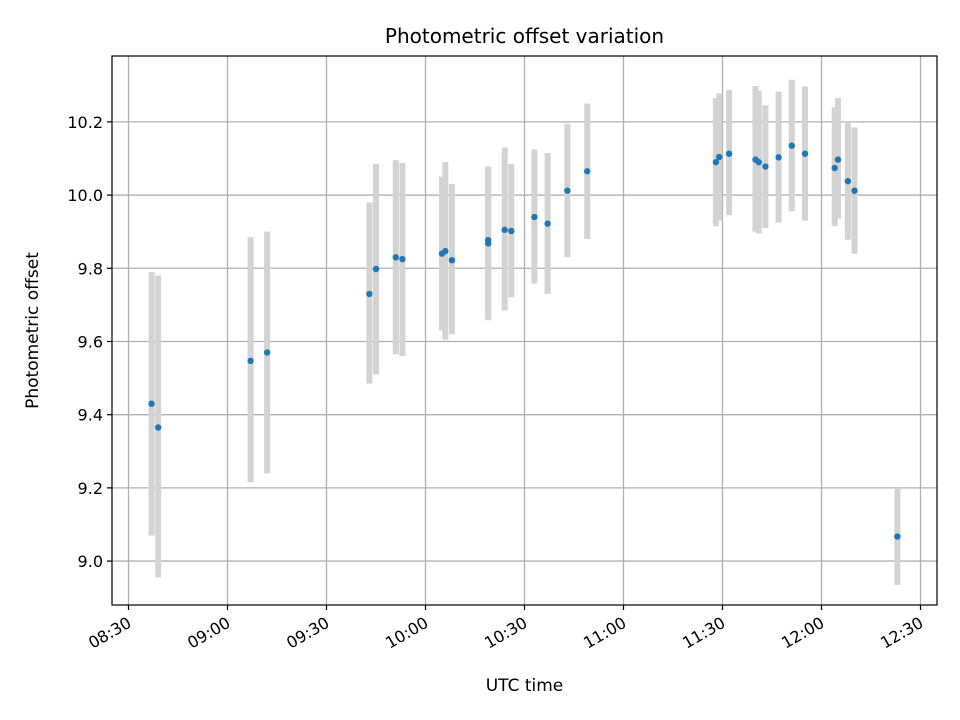 The height and width of the screenshot is (720, 960). What do you see at coordinates (85, 195) in the screenshot?
I see `y-tick-label: 10.0` at bounding box center [85, 195].